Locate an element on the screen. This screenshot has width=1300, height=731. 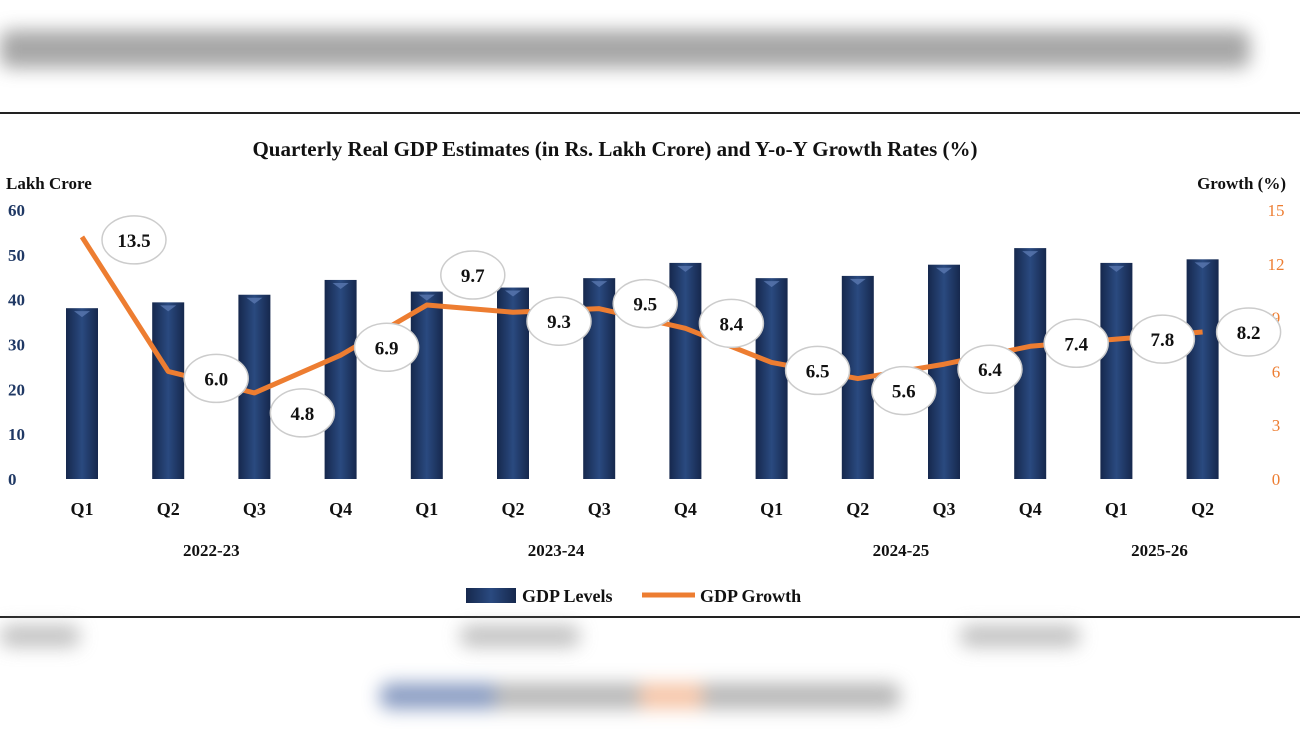
growth-data-label: 9.3 is located at coordinates (559, 322).